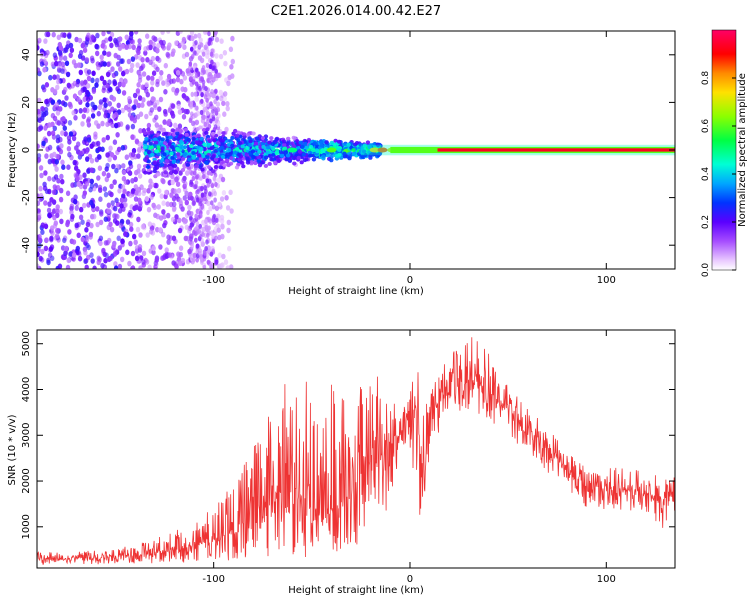 This screenshot has width=750, height=604. Describe the element at coordinates (706, 126) in the screenshot. I see `colorbar-tick-label: 0.6` at that location.